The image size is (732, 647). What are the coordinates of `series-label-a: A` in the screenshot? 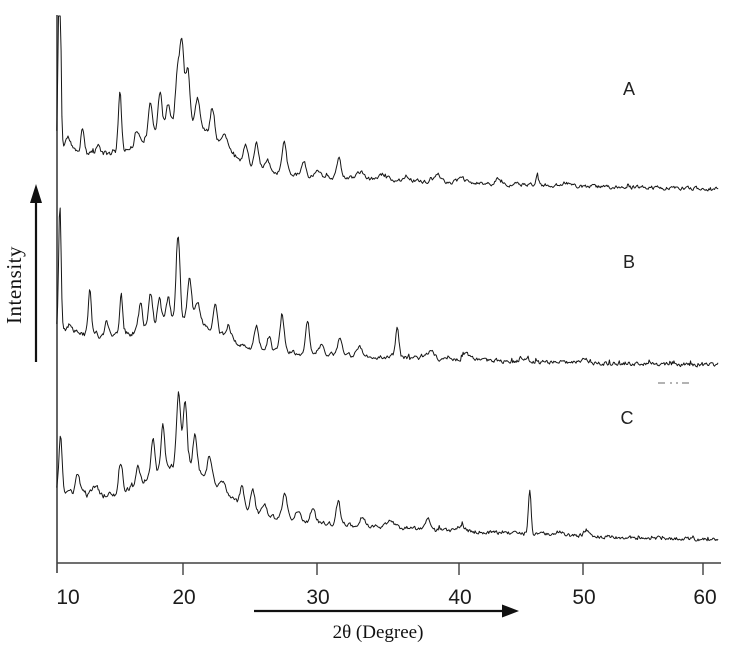 It's located at (629, 89).